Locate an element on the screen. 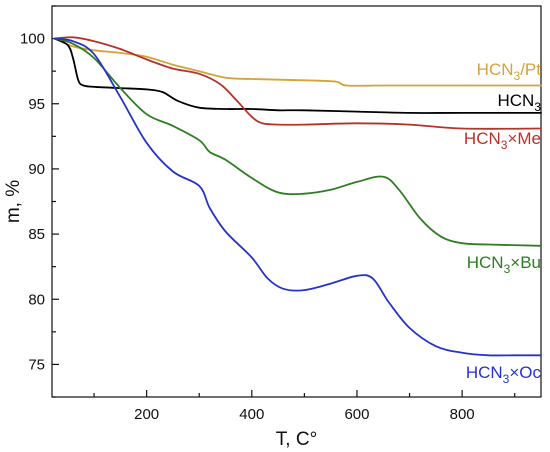 This screenshot has height=452, width=550. series-label-hcn3-me: HCN3×Me is located at coordinates (502, 140).